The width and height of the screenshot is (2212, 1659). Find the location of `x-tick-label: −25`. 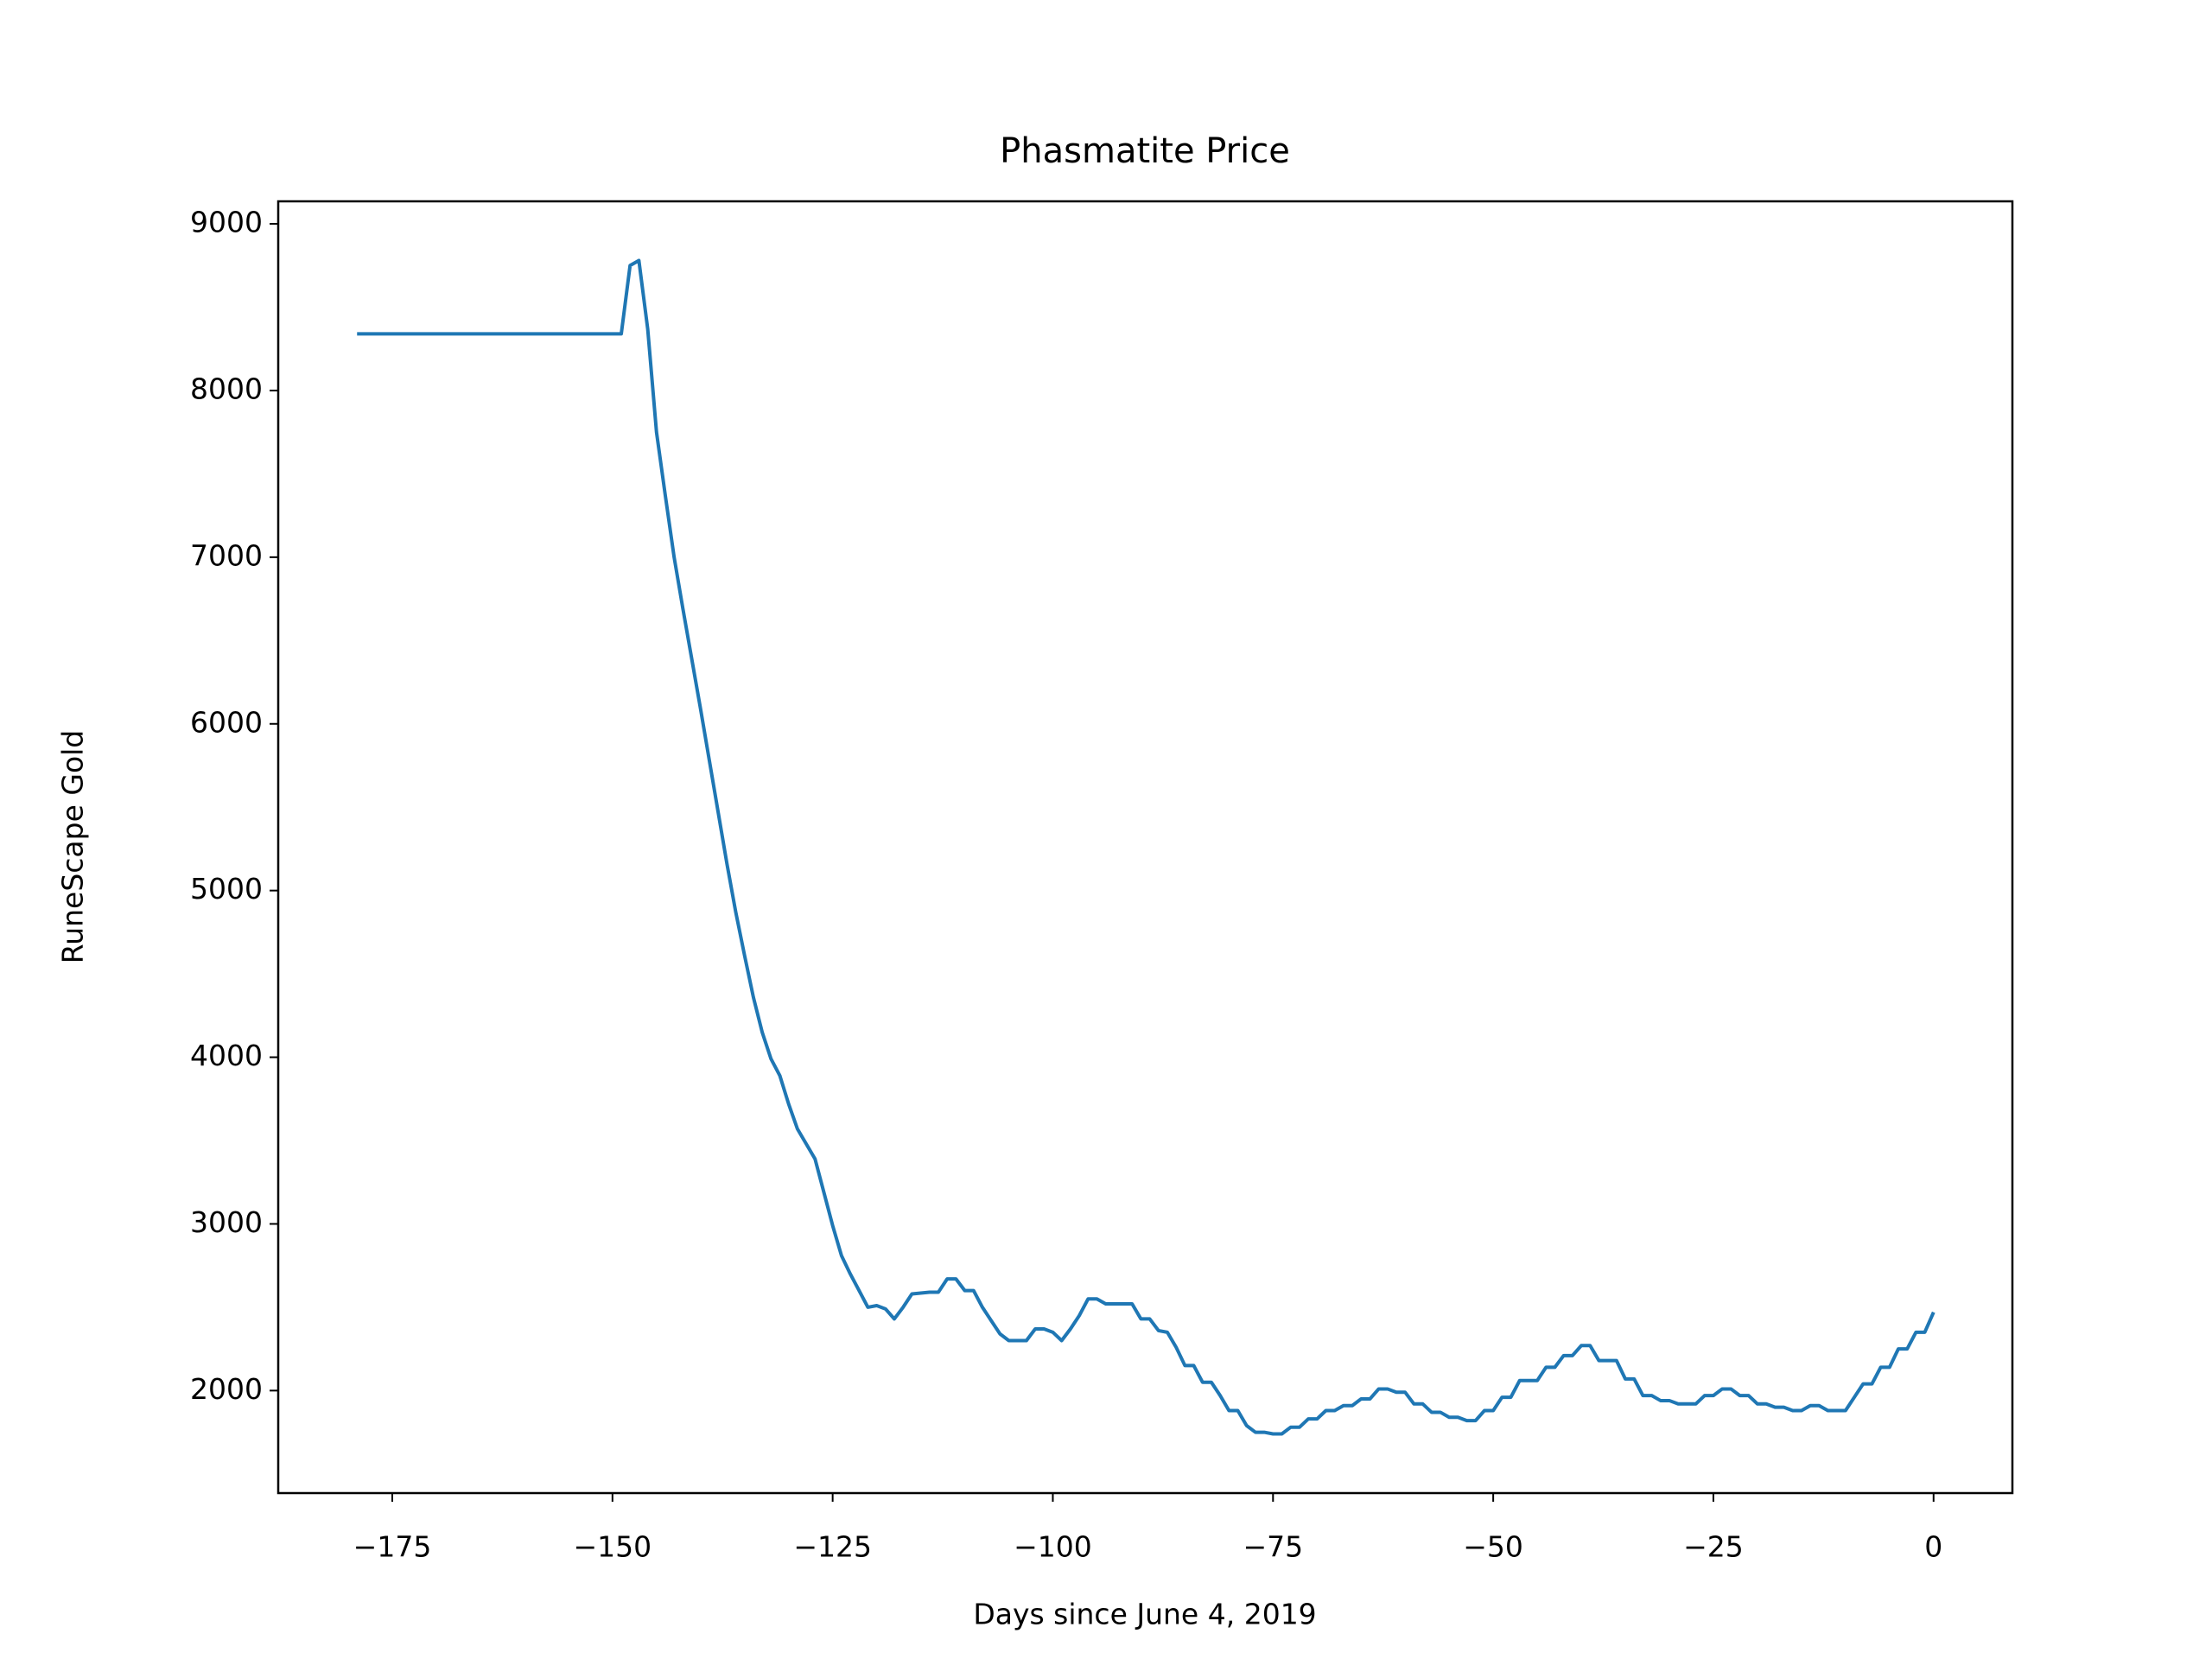

x-tick-label: −25 is located at coordinates (1713, 1547).